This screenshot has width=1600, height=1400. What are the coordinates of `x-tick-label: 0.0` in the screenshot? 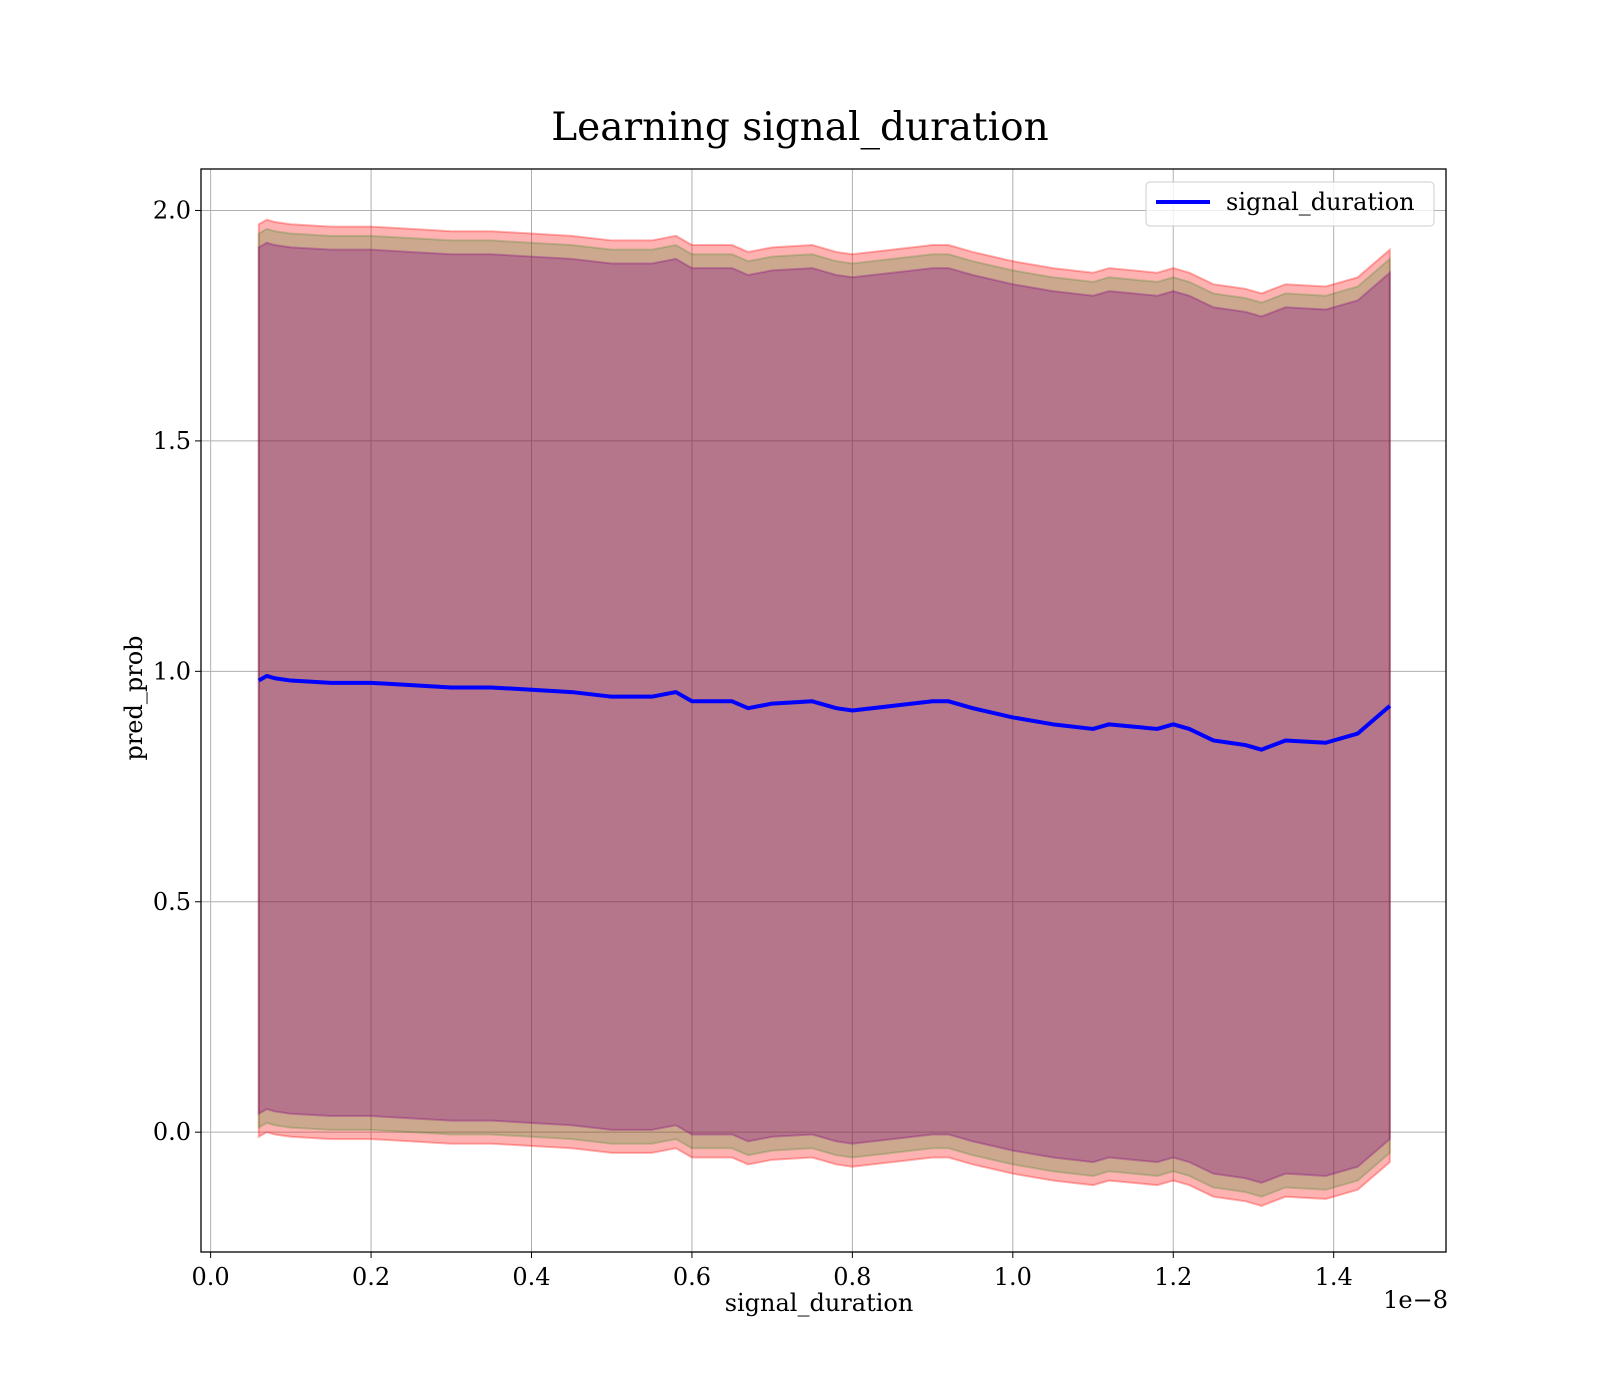 It's located at (211, 1277).